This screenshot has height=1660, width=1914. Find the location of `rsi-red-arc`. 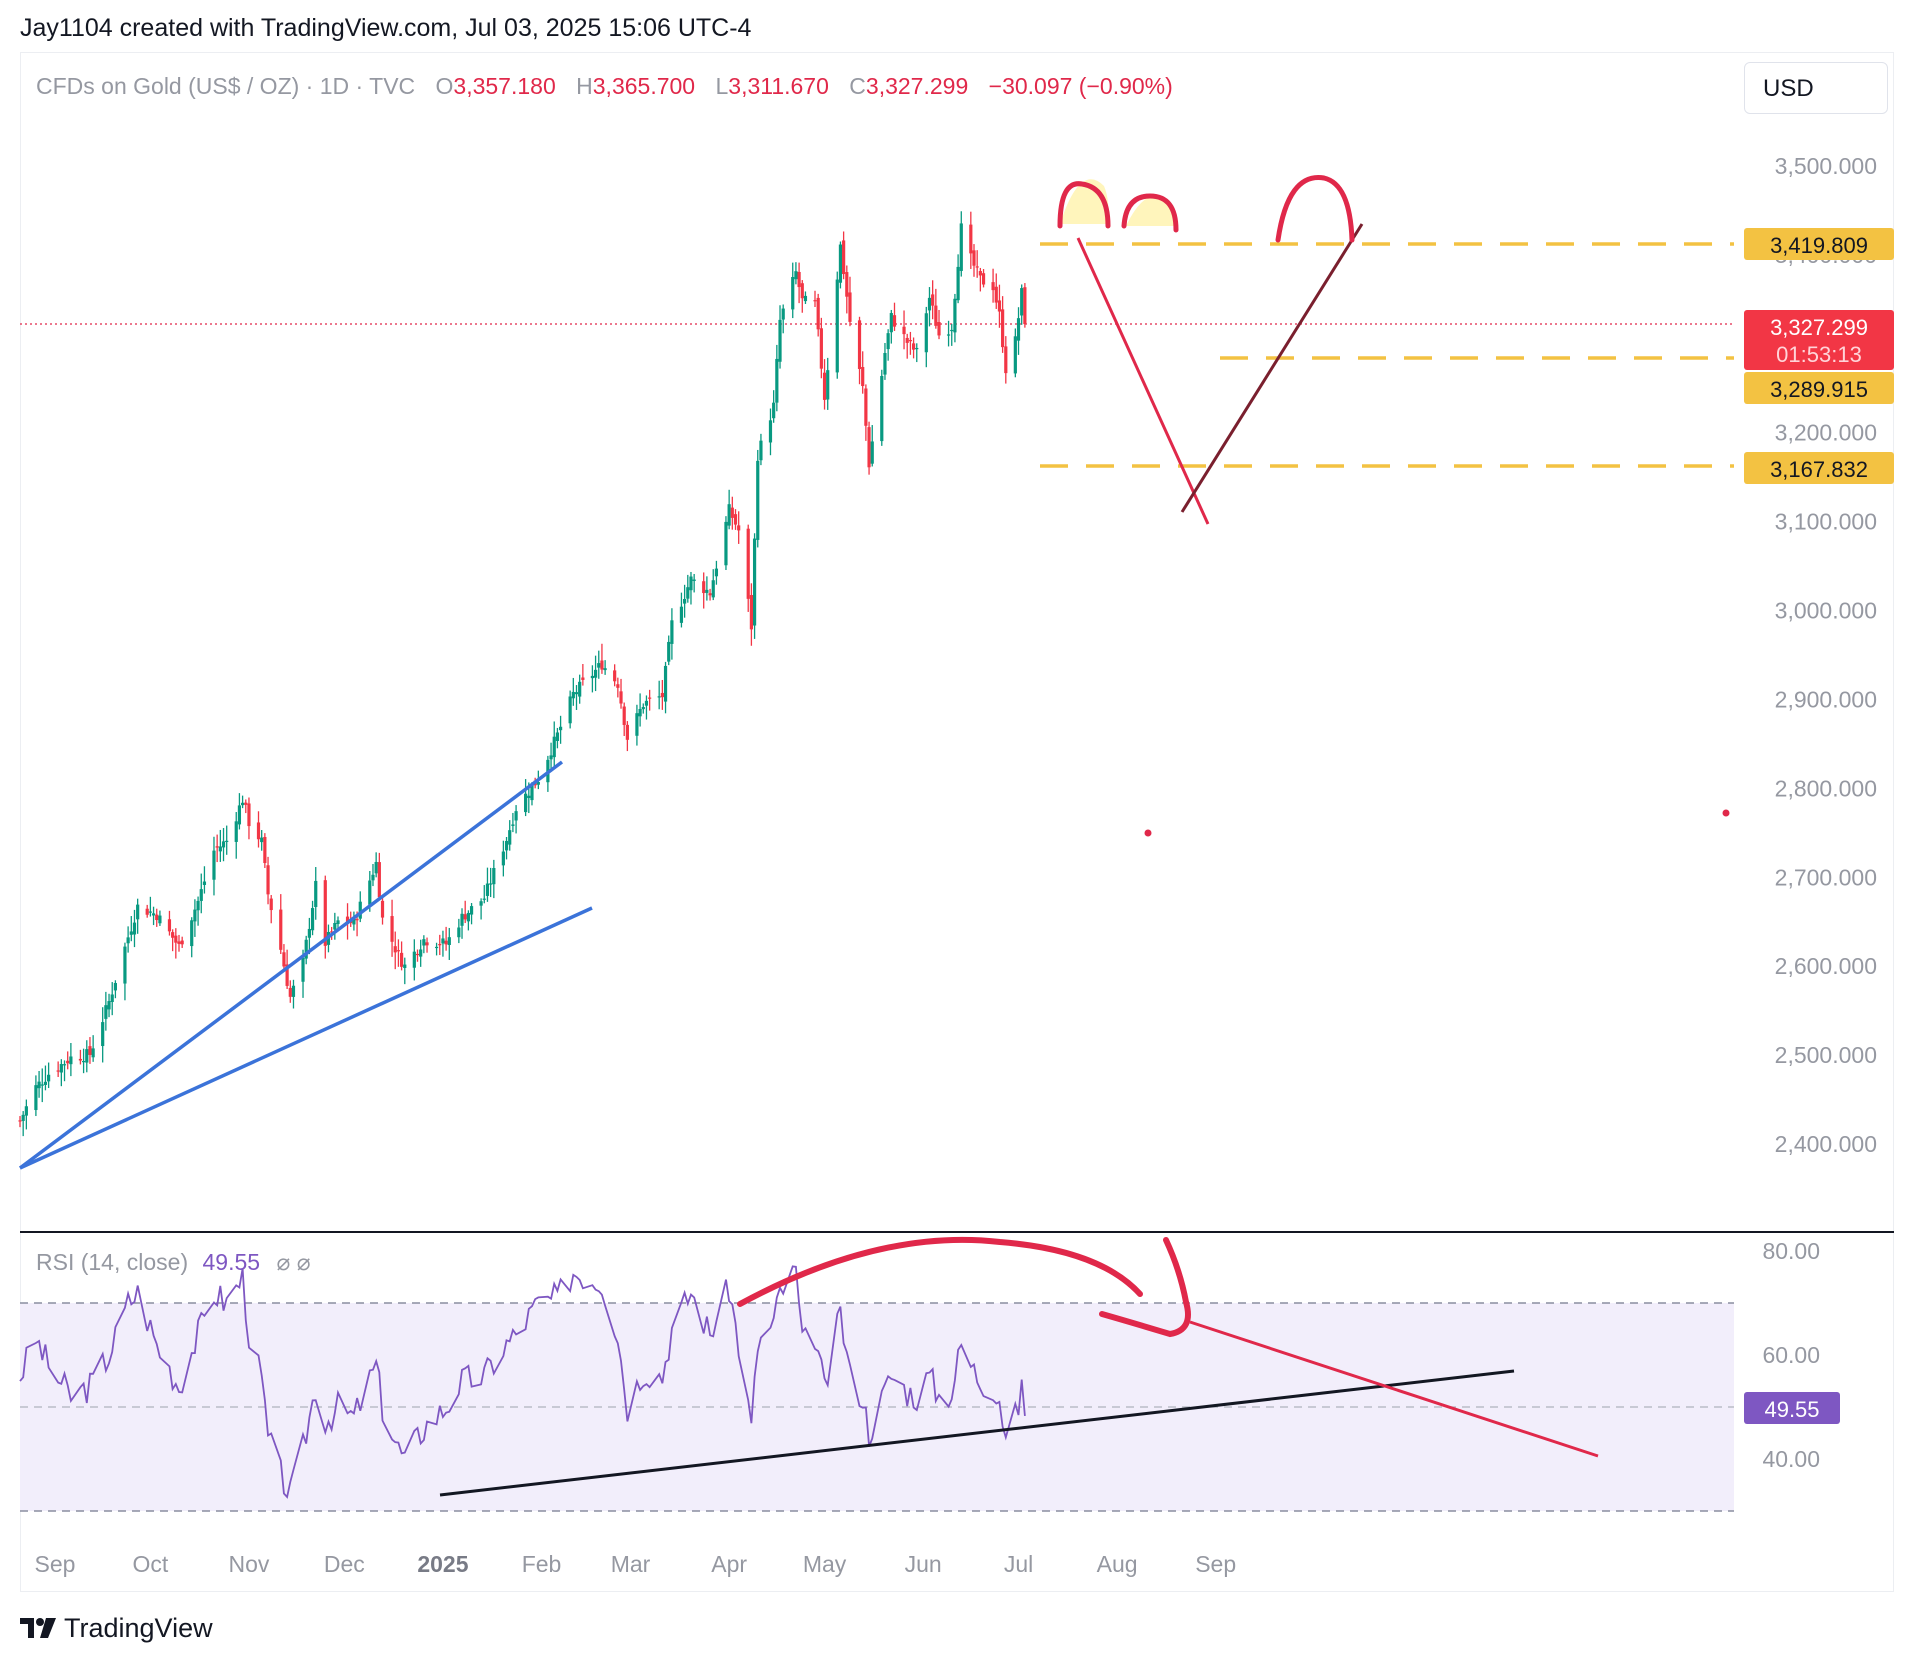

rsi-red-arc is located at coordinates (940, 1271).